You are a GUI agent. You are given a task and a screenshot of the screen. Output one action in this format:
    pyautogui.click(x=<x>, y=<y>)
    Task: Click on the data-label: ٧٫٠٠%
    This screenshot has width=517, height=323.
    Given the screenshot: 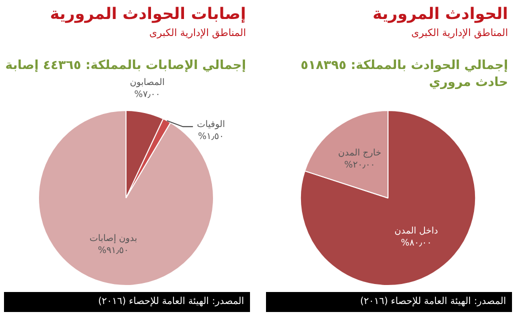 What is the action you would take?
    pyautogui.click(x=147, y=95)
    